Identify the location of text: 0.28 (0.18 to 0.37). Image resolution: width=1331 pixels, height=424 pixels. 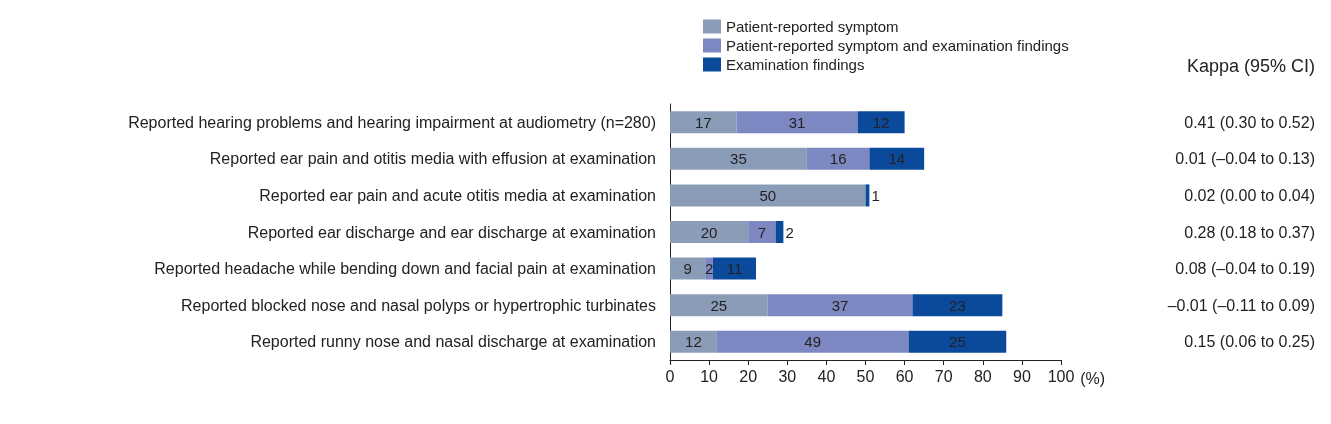
(1249, 232).